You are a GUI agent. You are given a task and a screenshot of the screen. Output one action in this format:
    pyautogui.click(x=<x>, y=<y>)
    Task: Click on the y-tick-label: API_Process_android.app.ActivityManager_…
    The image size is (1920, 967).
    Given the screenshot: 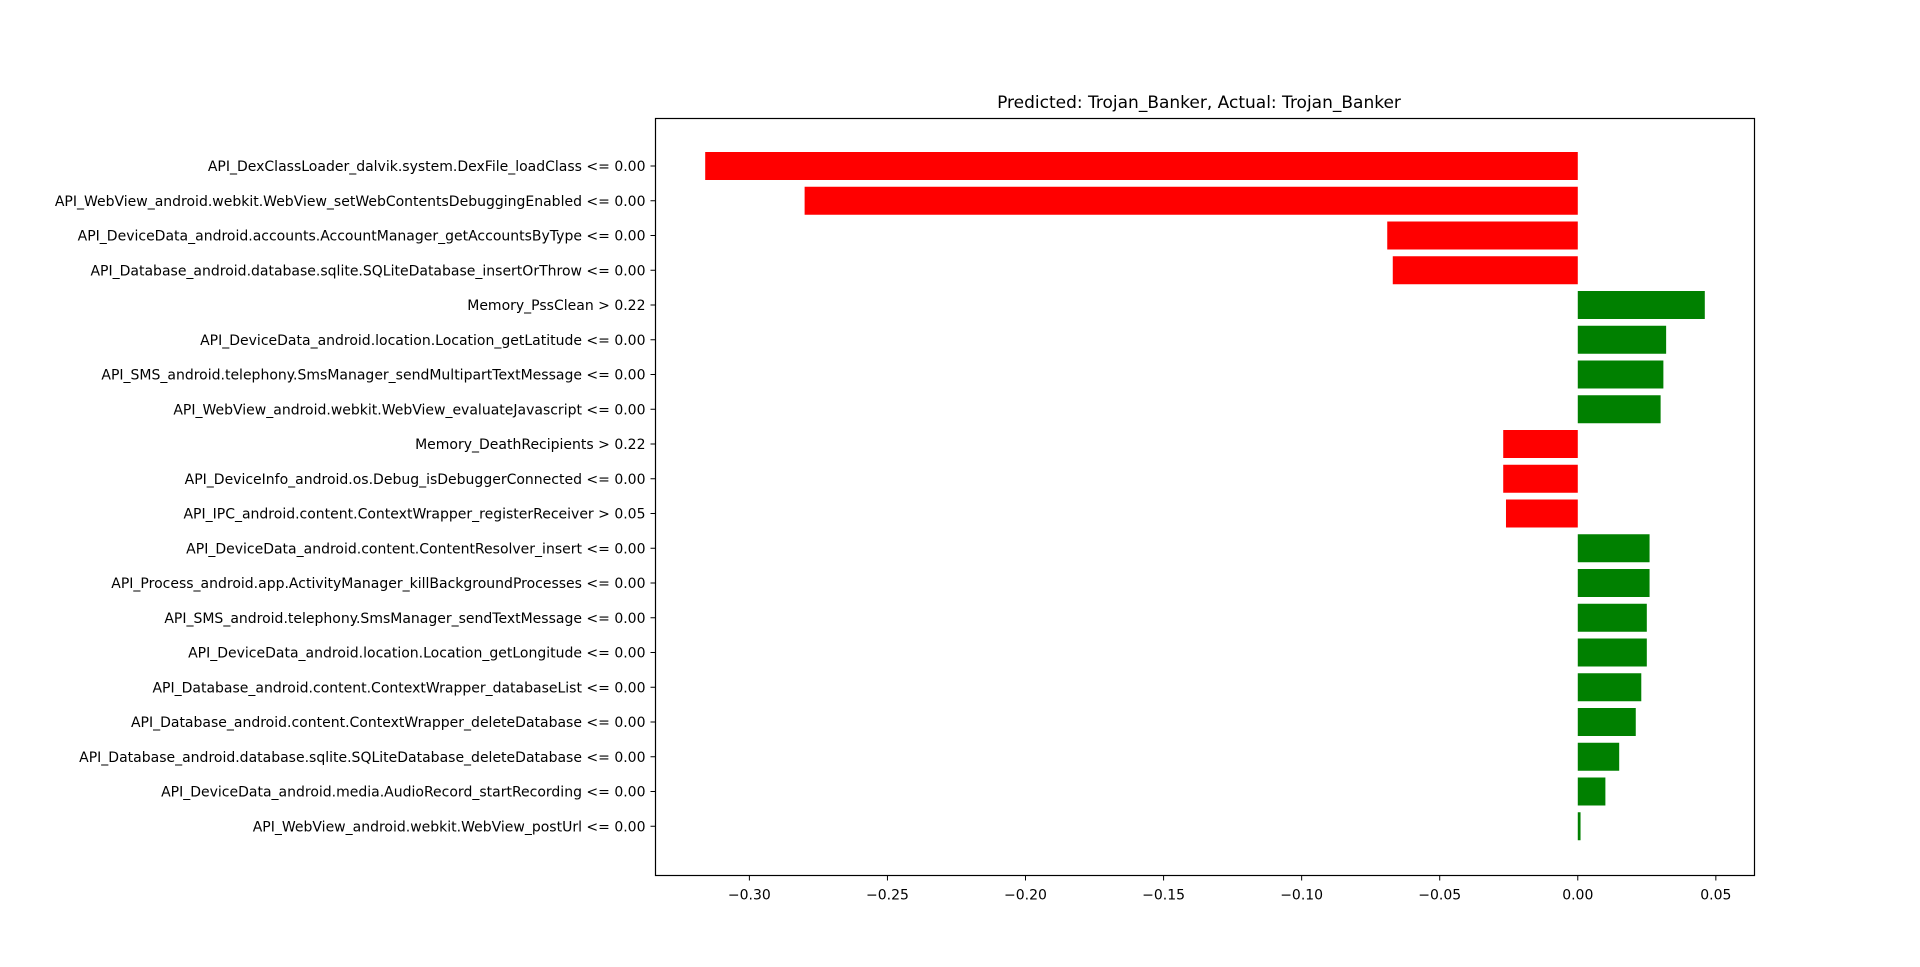 What is the action you would take?
    pyautogui.click(x=378, y=584)
    